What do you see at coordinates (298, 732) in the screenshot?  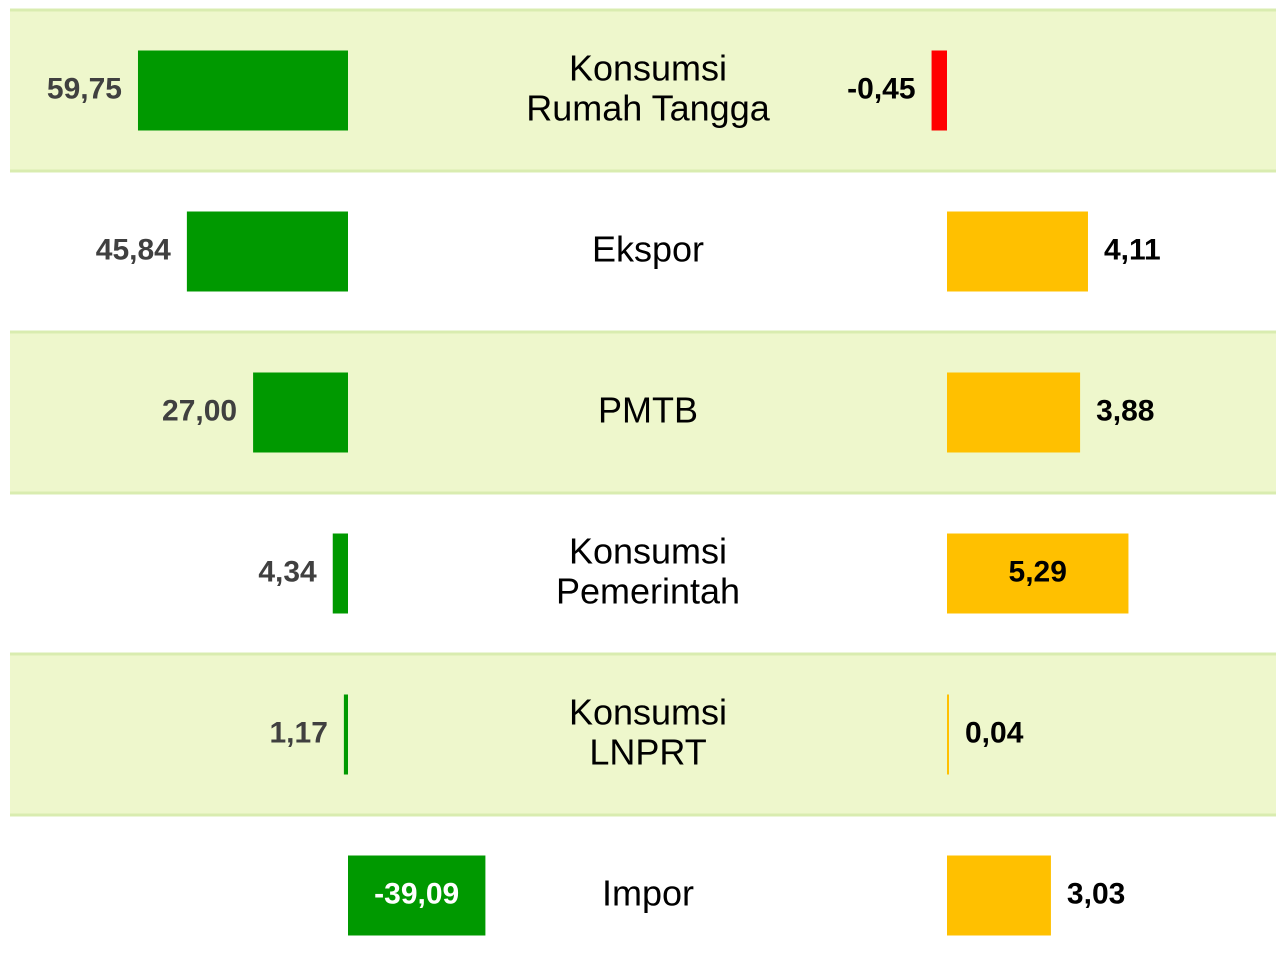 I see `value-label: 1,17` at bounding box center [298, 732].